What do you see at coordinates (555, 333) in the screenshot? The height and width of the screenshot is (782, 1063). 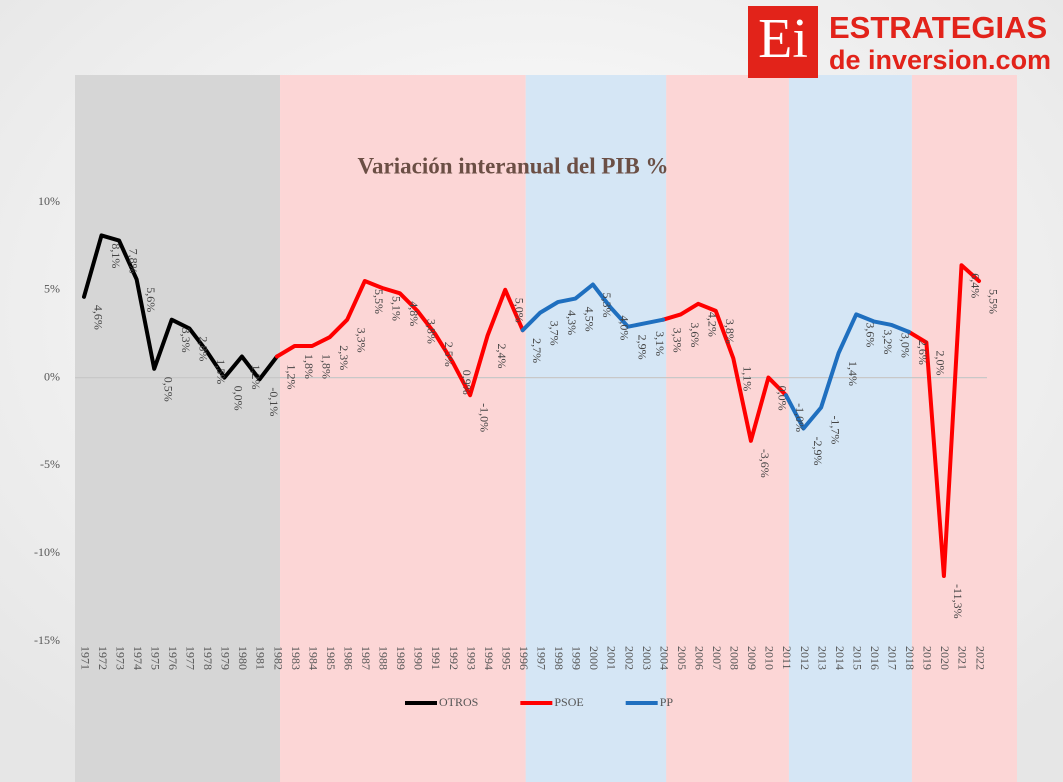 I see `data-label: 3,7%` at bounding box center [555, 333].